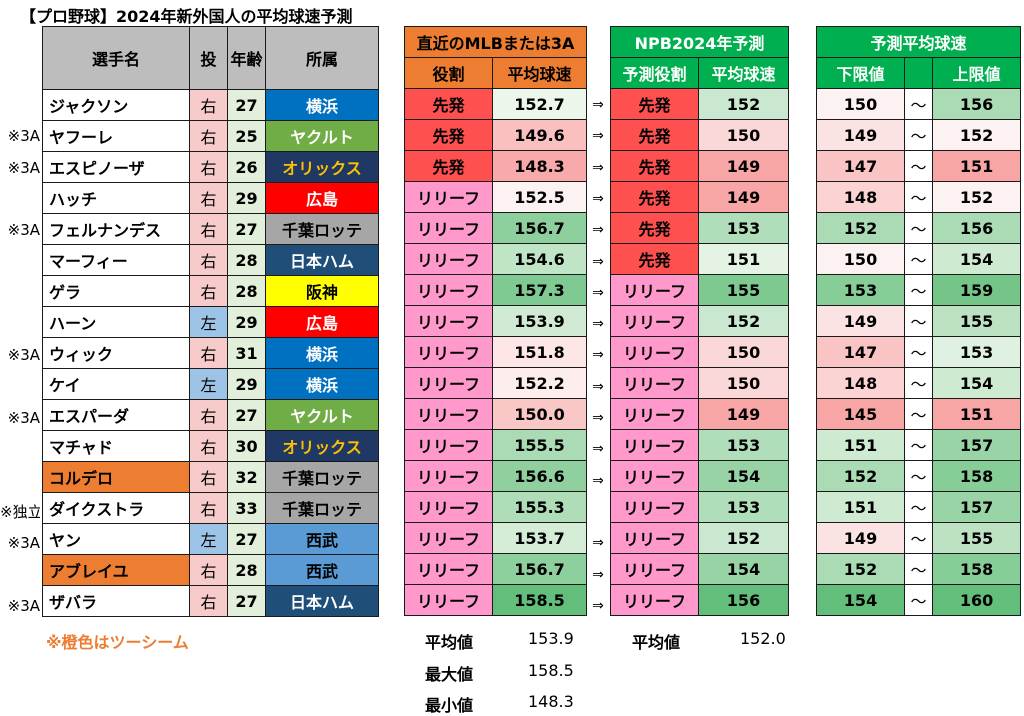  I want to click on header-age: 年齢, so click(246, 58).